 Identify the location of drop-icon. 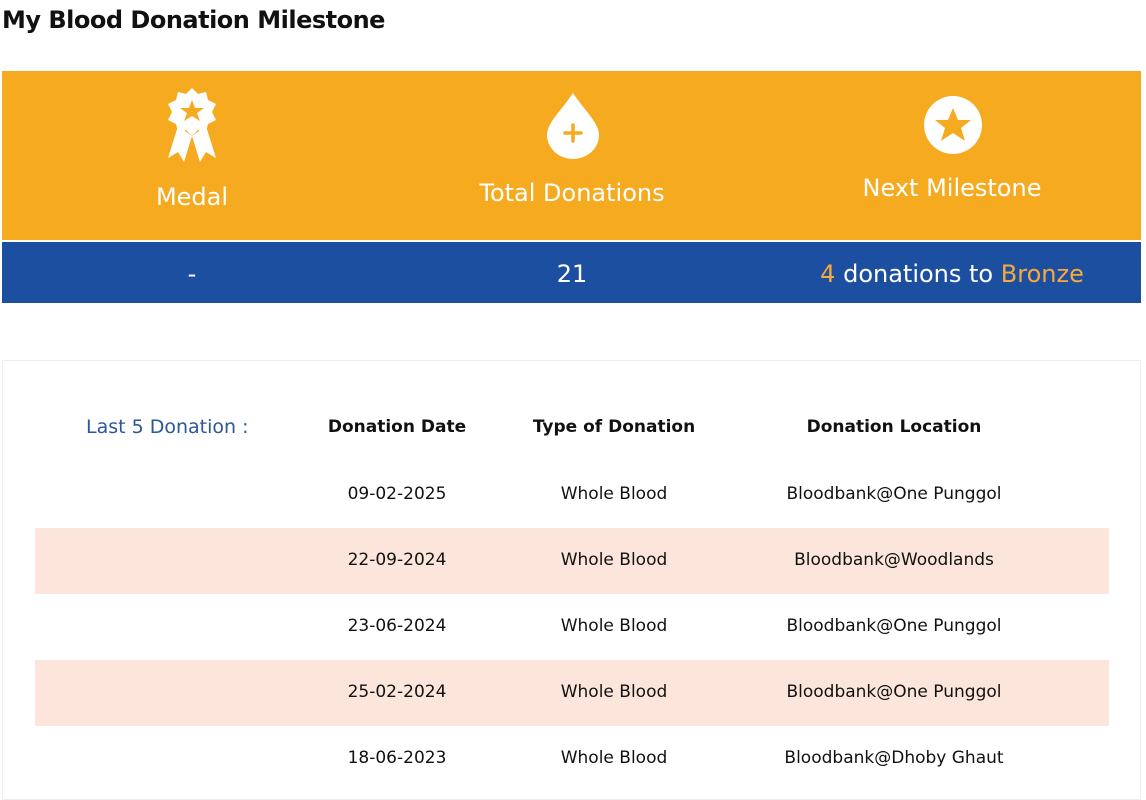
(573, 126).